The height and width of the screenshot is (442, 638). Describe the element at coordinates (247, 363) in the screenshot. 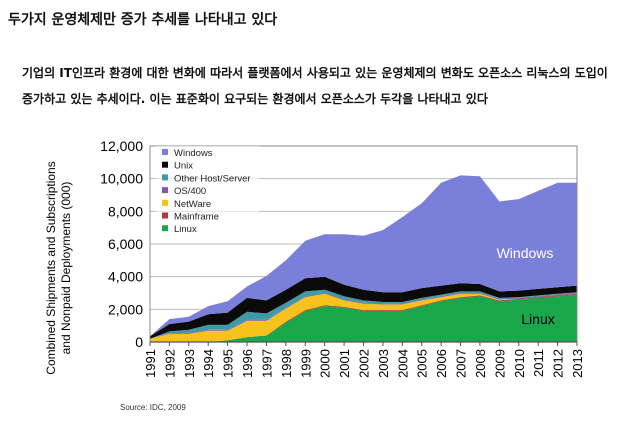

I see `x-tick-label: 1996` at that location.